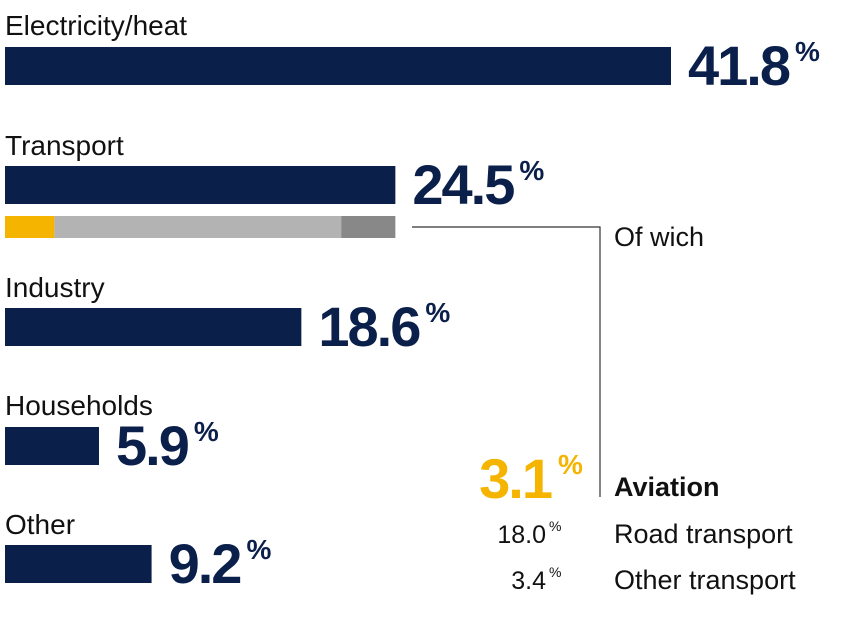 The width and height of the screenshot is (861, 620). Describe the element at coordinates (64, 145) in the screenshot. I see `category-label: Transport` at that location.